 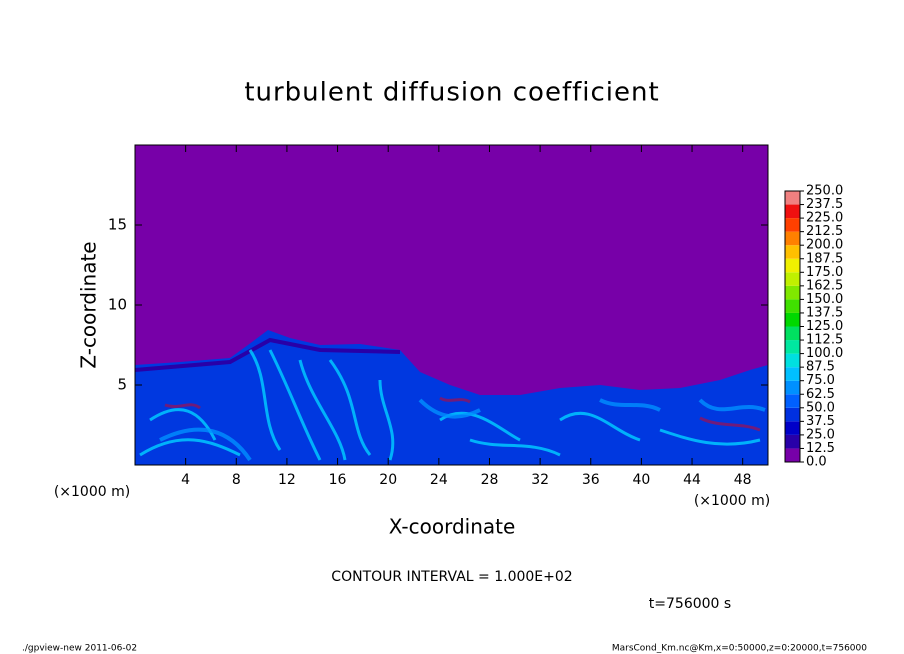 I want to click on colorbar-label: 225.0, so click(x=824, y=218).